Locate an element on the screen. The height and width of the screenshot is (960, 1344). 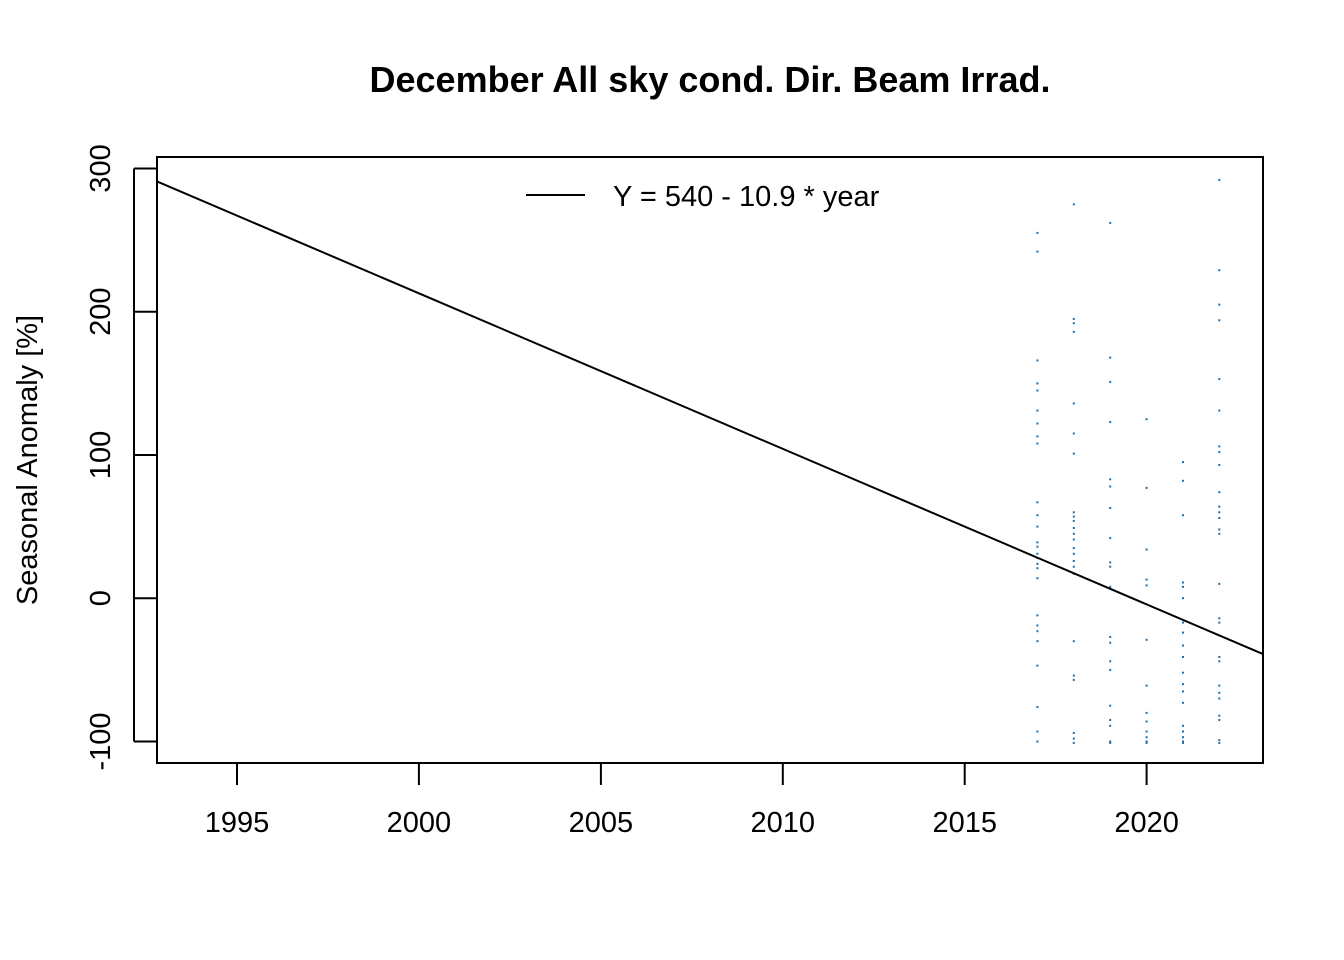
y-tick-label: 0 is located at coordinates (101, 598).